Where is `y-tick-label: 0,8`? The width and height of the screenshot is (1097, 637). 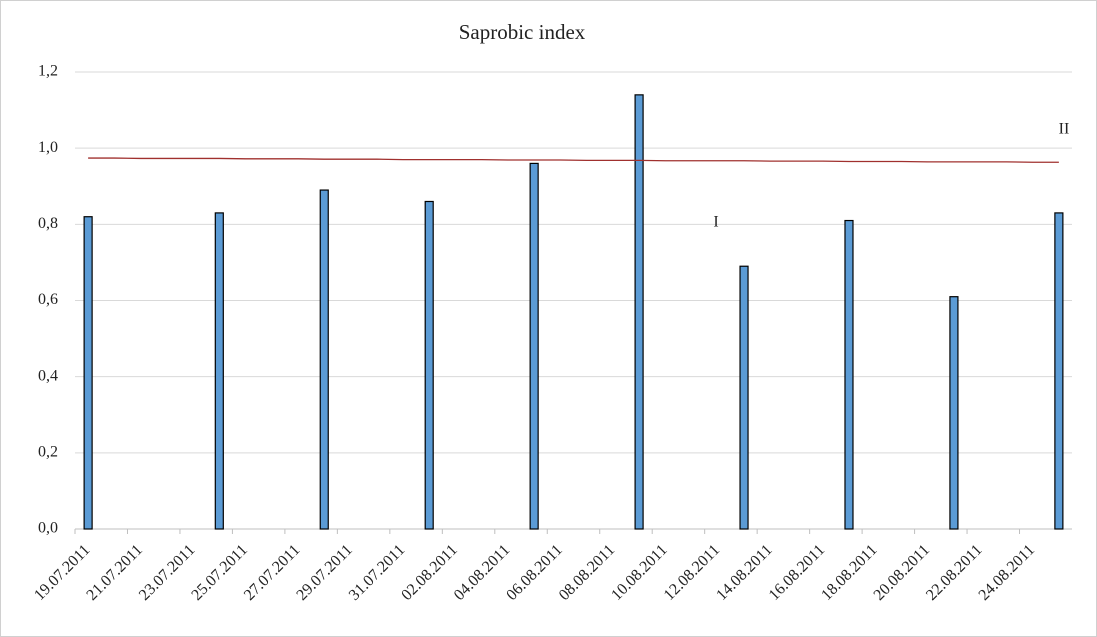
y-tick-label: 0,8 is located at coordinates (48, 223).